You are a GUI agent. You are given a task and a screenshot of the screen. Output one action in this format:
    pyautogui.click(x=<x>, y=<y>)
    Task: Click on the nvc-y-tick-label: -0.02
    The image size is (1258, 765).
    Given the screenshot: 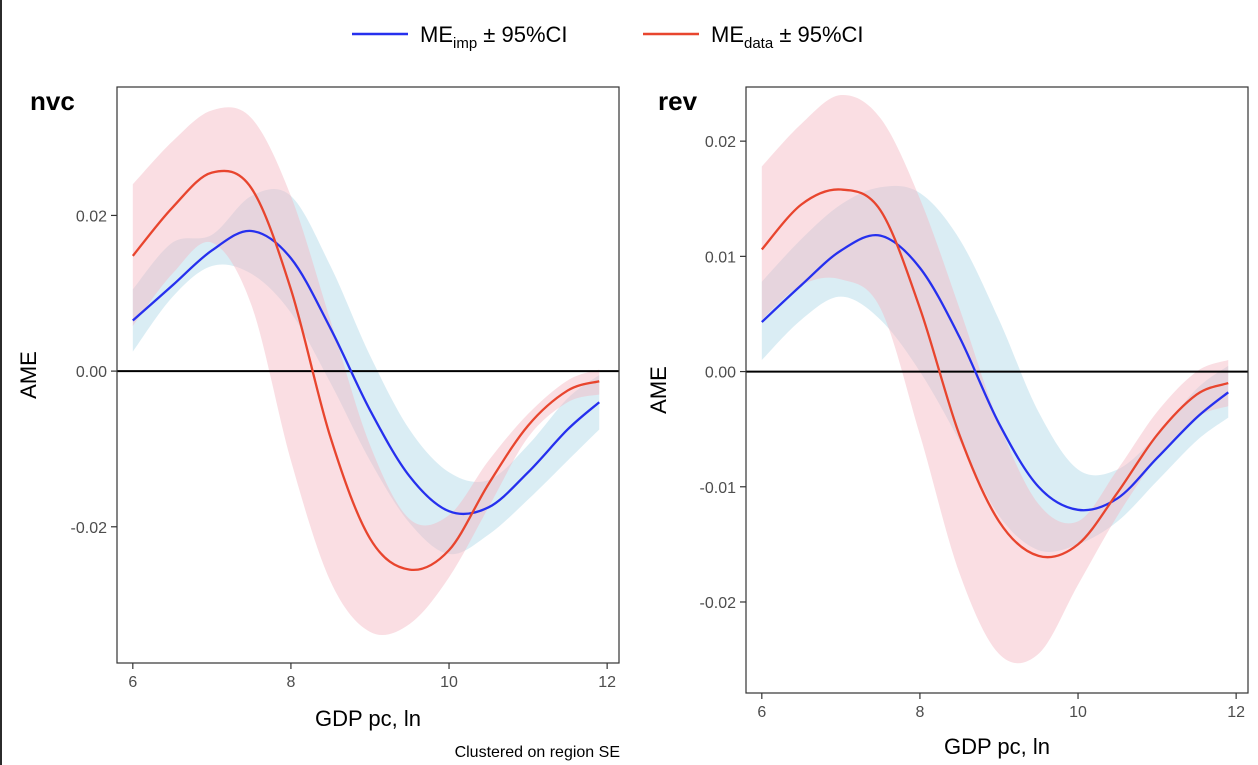 What is the action you would take?
    pyautogui.click(x=89, y=528)
    